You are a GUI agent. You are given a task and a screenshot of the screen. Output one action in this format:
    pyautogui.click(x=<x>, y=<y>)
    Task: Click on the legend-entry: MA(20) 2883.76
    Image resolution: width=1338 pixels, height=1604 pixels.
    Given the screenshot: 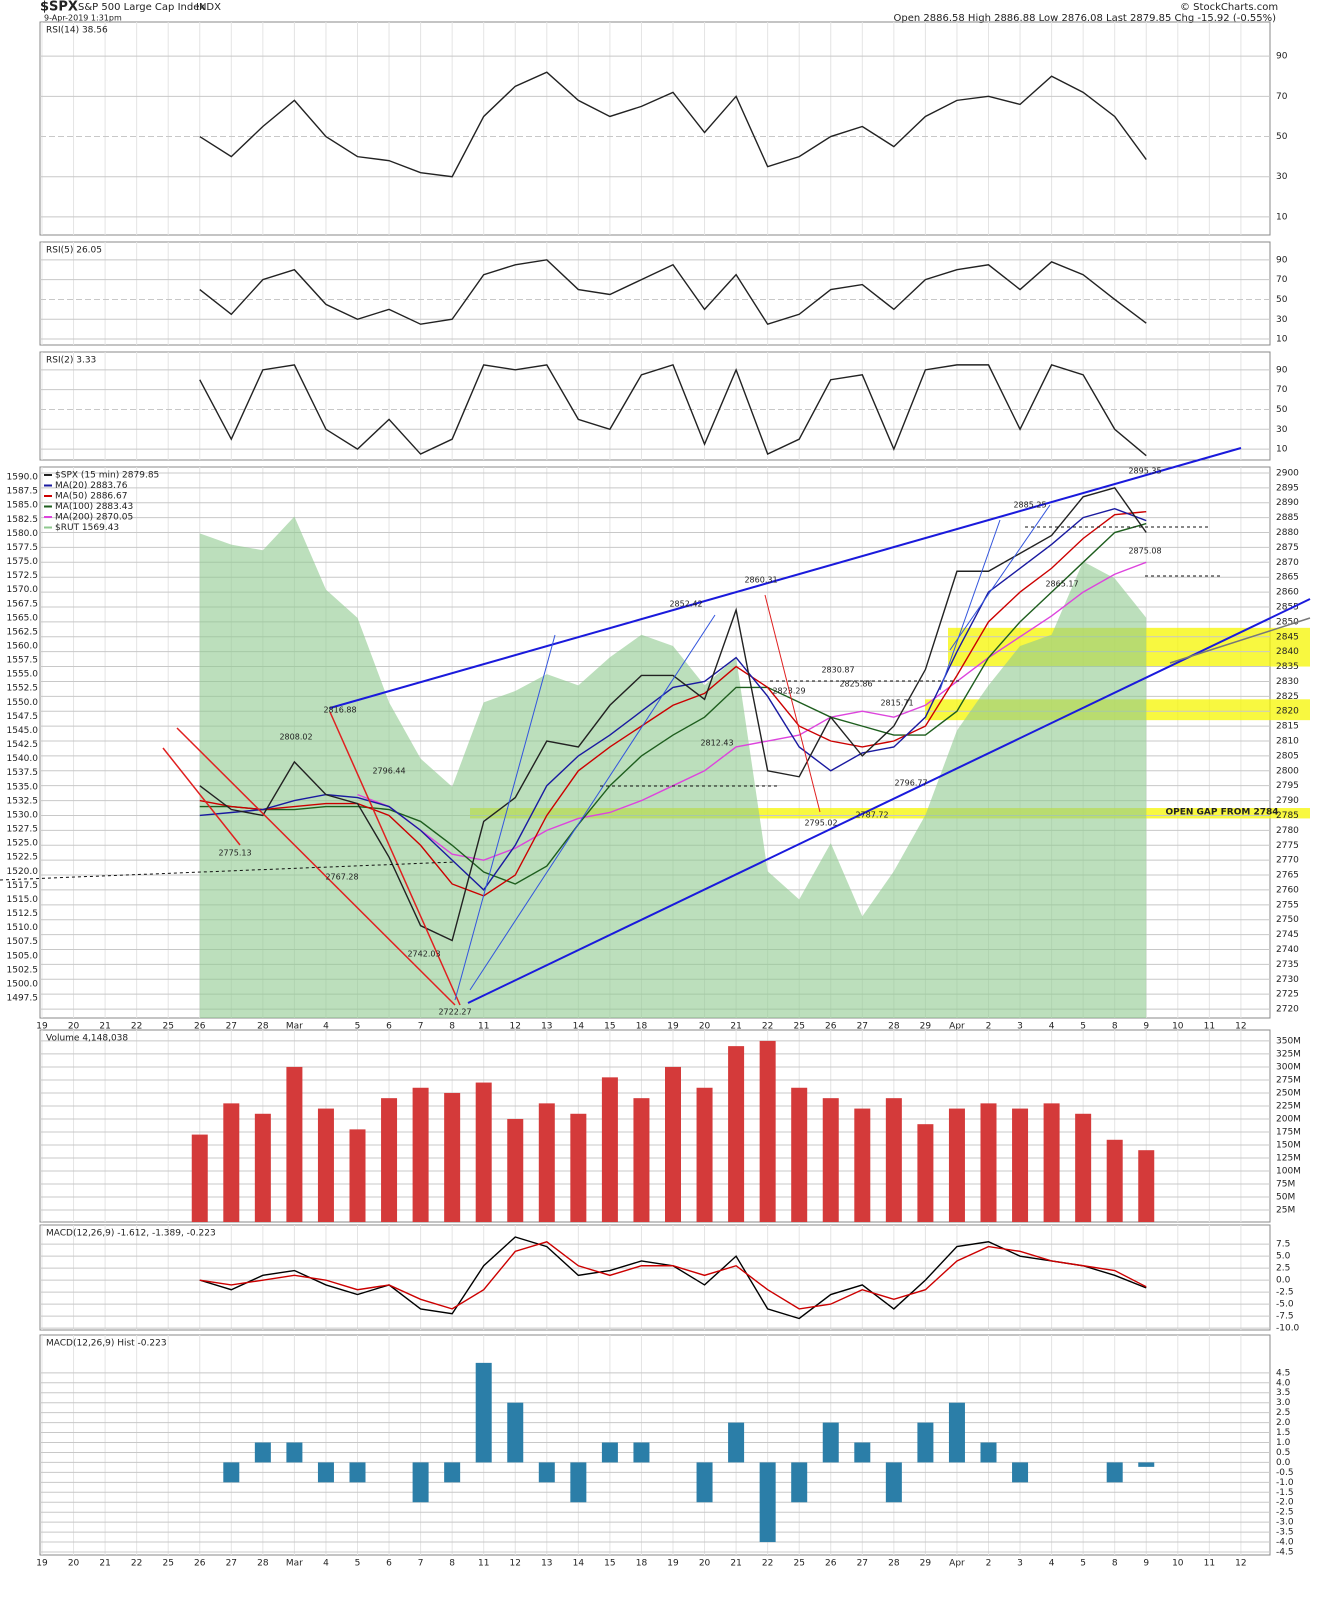 What is the action you would take?
    pyautogui.click(x=91, y=486)
    